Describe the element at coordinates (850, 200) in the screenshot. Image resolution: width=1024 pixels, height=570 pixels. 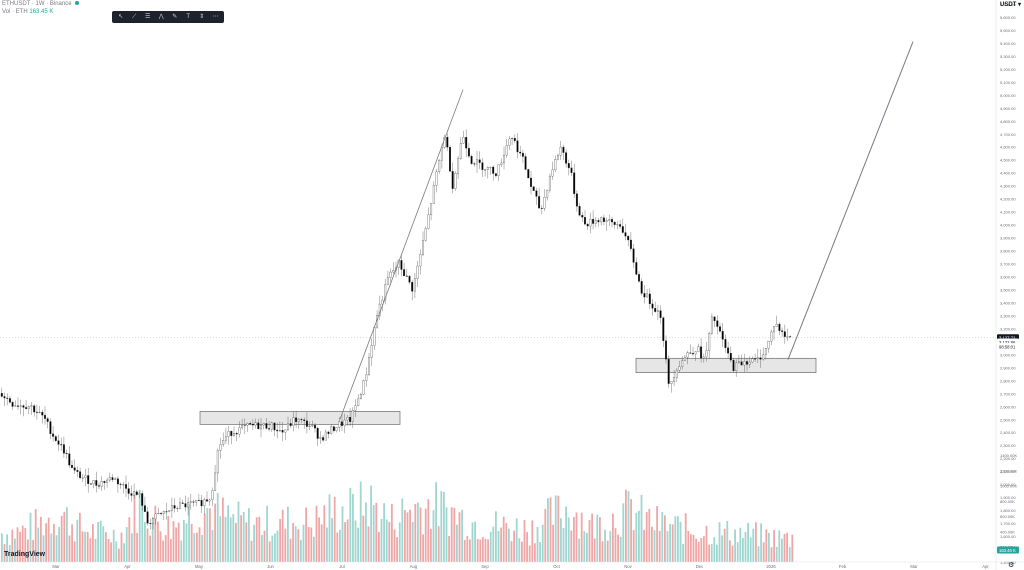
I see `projection-line` at that location.